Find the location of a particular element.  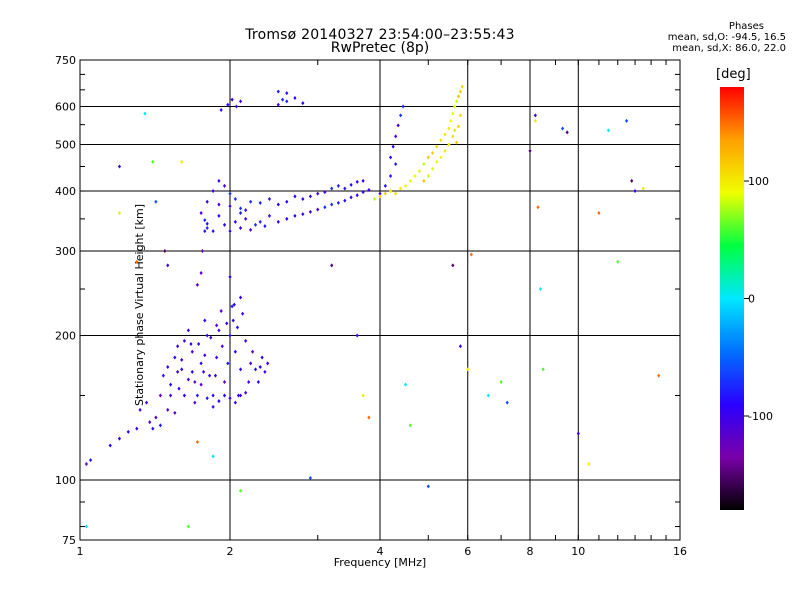

x-tick-label: 2 is located at coordinates (230, 551).